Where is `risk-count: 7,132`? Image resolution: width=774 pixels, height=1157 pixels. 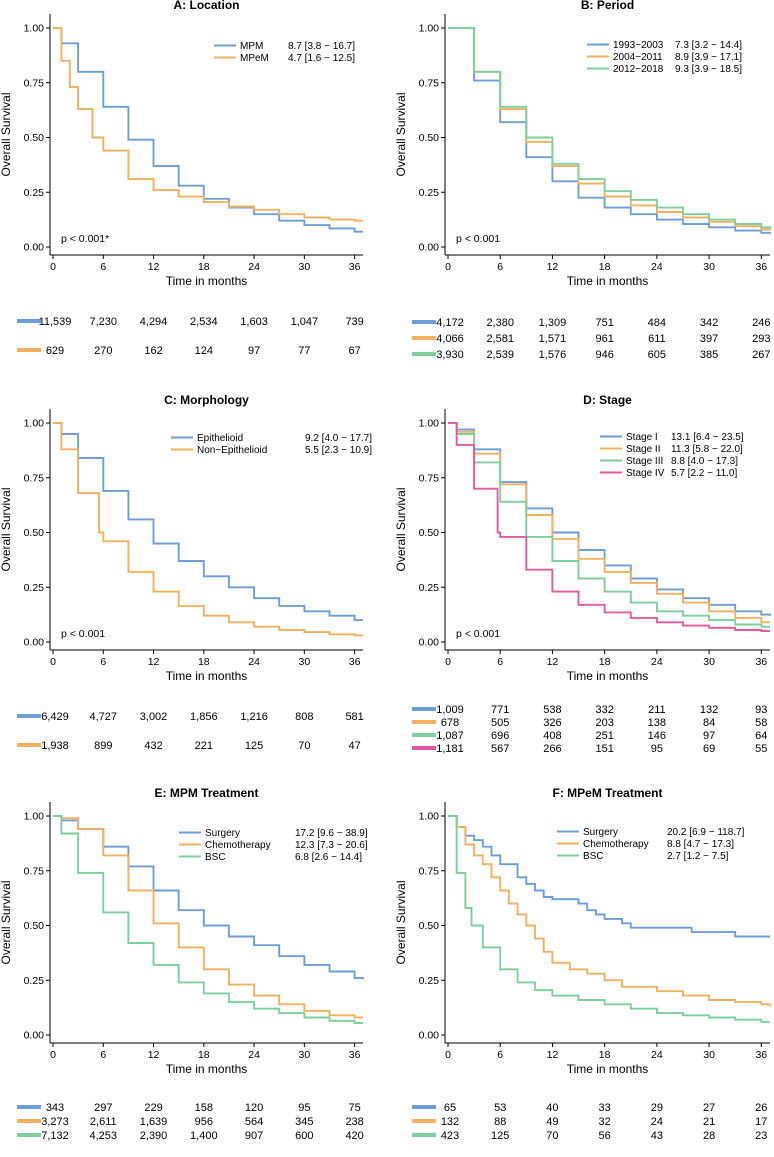 risk-count: 7,132 is located at coordinates (55, 1136).